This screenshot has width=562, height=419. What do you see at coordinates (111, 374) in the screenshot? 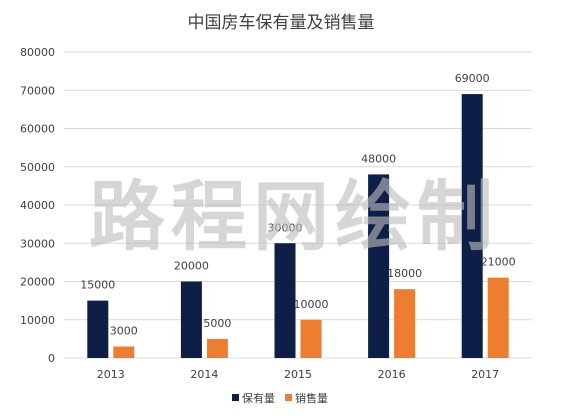
I see `x-tick-label: 2013` at bounding box center [111, 374].